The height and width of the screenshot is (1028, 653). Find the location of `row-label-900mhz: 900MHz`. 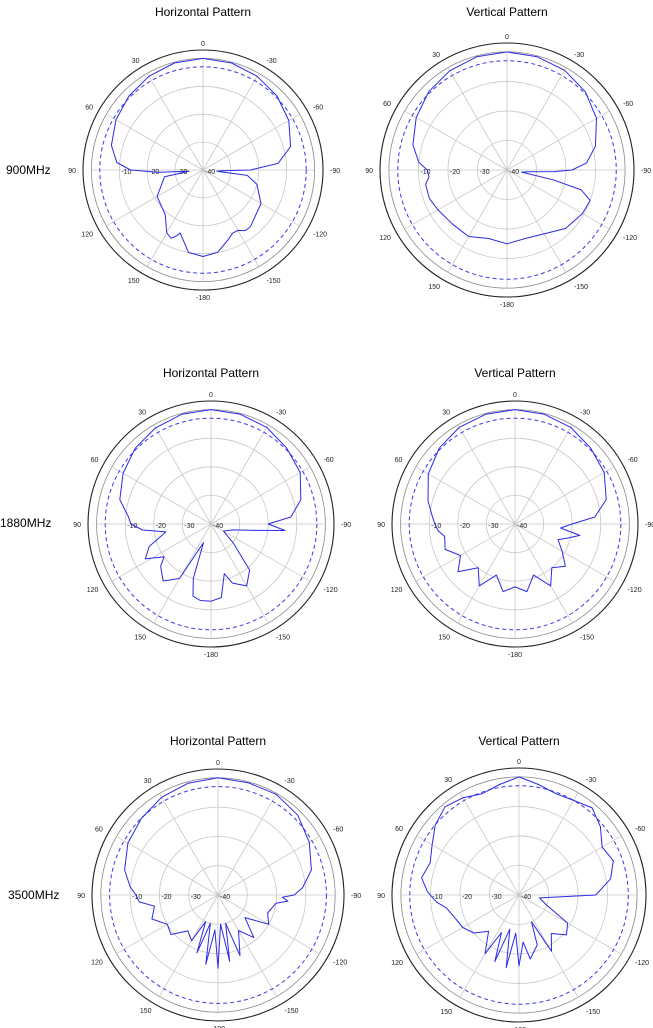

row-label-900mhz: 900MHz is located at coordinates (28, 170).